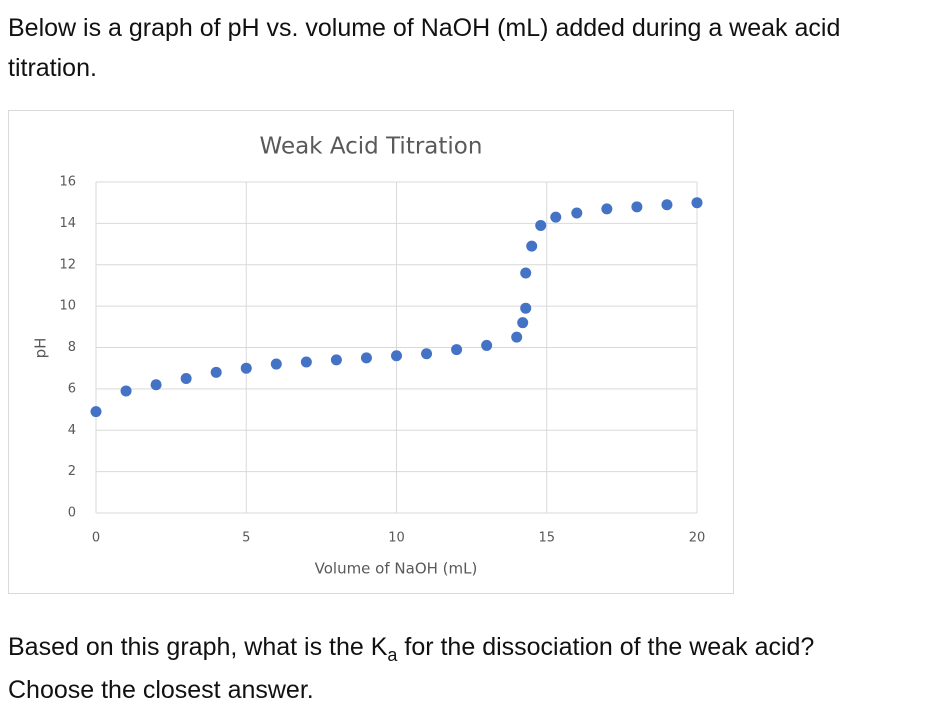  Describe the element at coordinates (246, 538) in the screenshot. I see `x-tick-label: 5` at that location.